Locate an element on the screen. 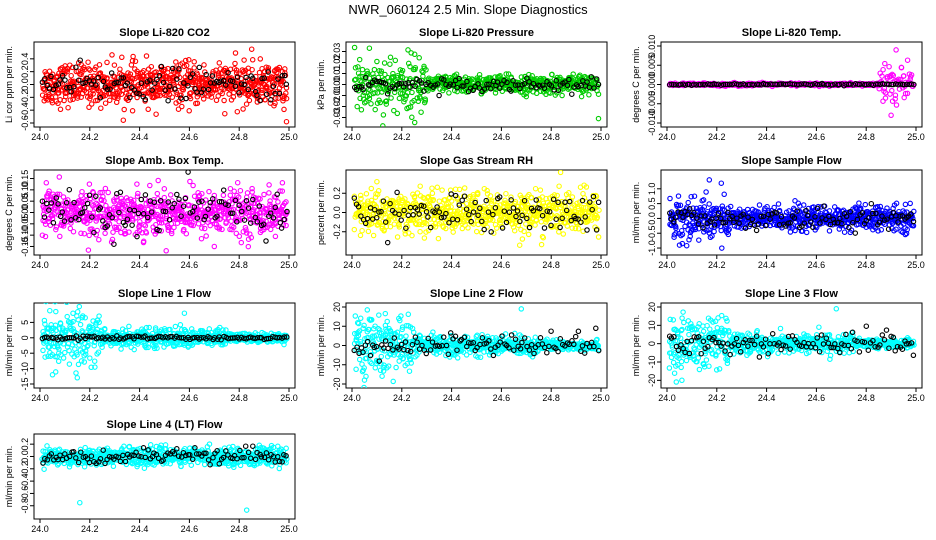  y-axis-label: degrees C per min. is located at coordinates (636, 84).